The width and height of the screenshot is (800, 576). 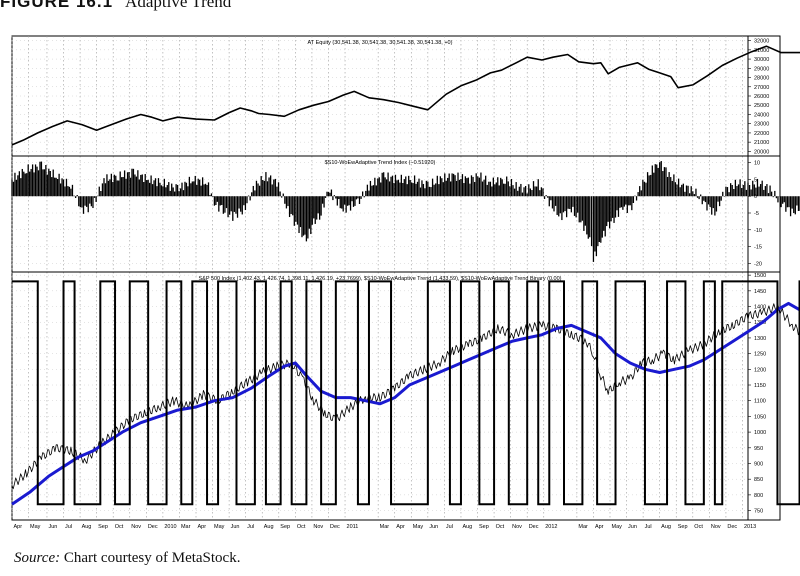 What do you see at coordinates (760, 339) in the screenshot?
I see `y-tick-label: 1300` at bounding box center [760, 339].